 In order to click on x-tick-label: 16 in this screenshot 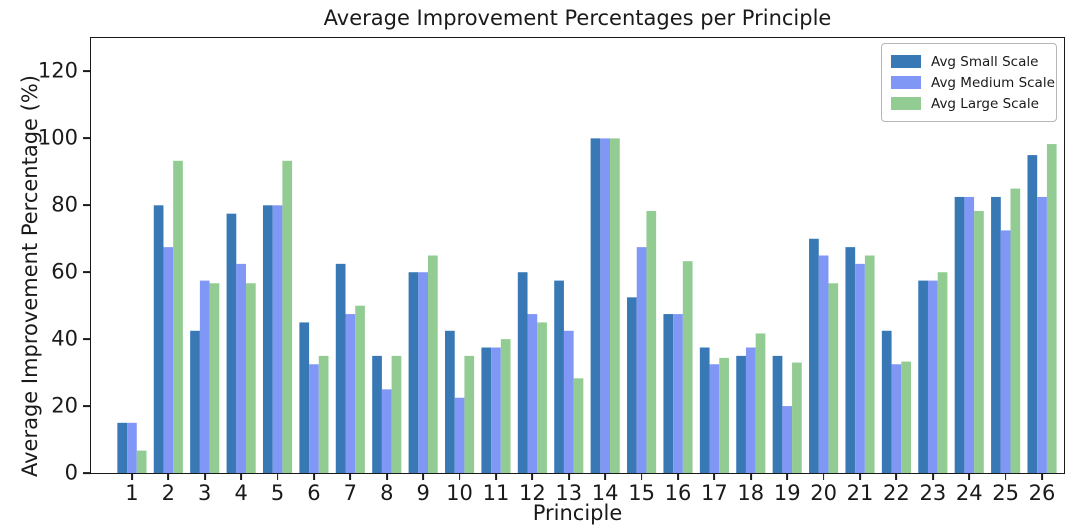, I will do `click(678, 493)`.